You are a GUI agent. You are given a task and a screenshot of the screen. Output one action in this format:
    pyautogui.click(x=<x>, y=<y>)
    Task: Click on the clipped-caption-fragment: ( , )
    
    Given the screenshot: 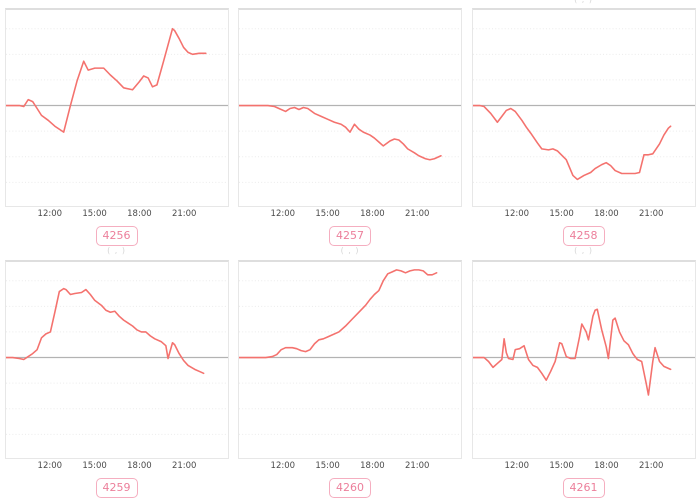 What is the action you would take?
    pyautogui.click(x=583, y=2)
    